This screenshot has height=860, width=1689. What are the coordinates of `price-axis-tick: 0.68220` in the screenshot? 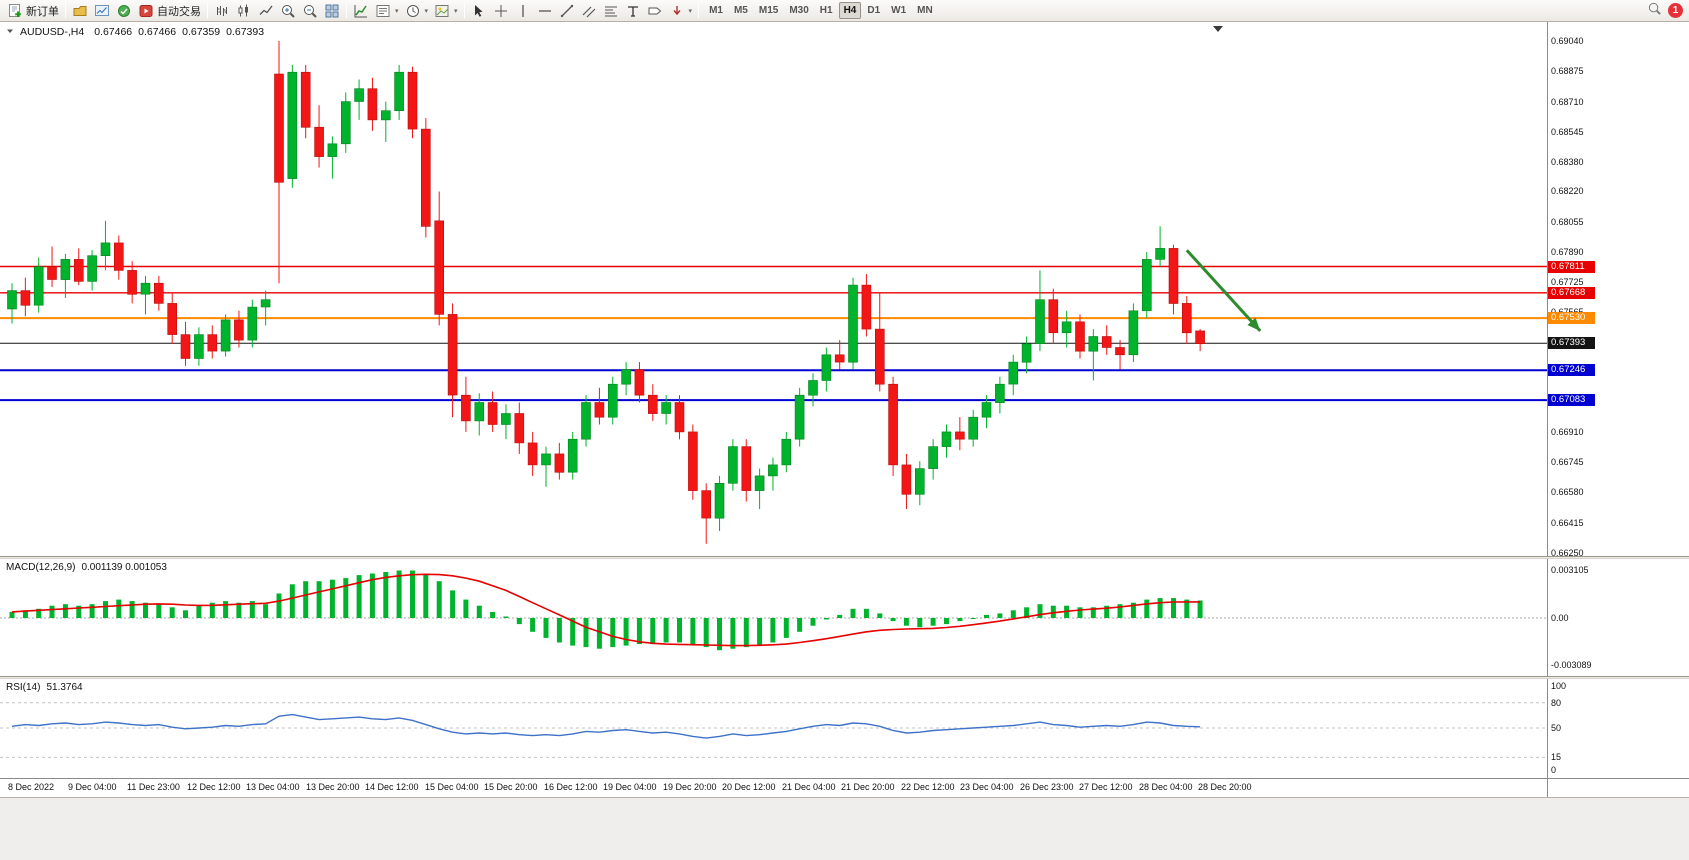 It's located at (1567, 191).